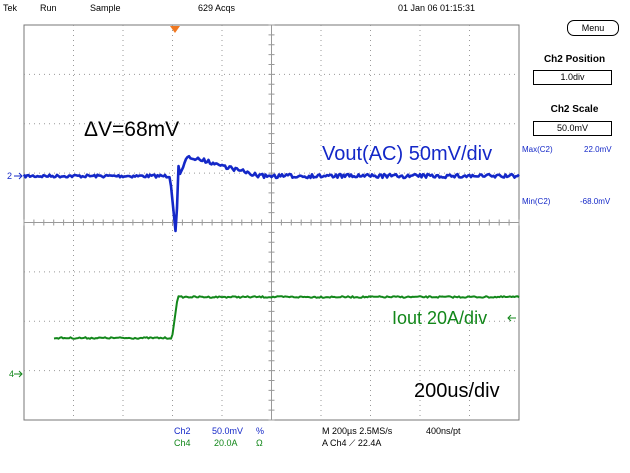  Describe the element at coordinates (132, 129) in the screenshot. I see `delta-v-annotation: ΔV=68mV` at that location.